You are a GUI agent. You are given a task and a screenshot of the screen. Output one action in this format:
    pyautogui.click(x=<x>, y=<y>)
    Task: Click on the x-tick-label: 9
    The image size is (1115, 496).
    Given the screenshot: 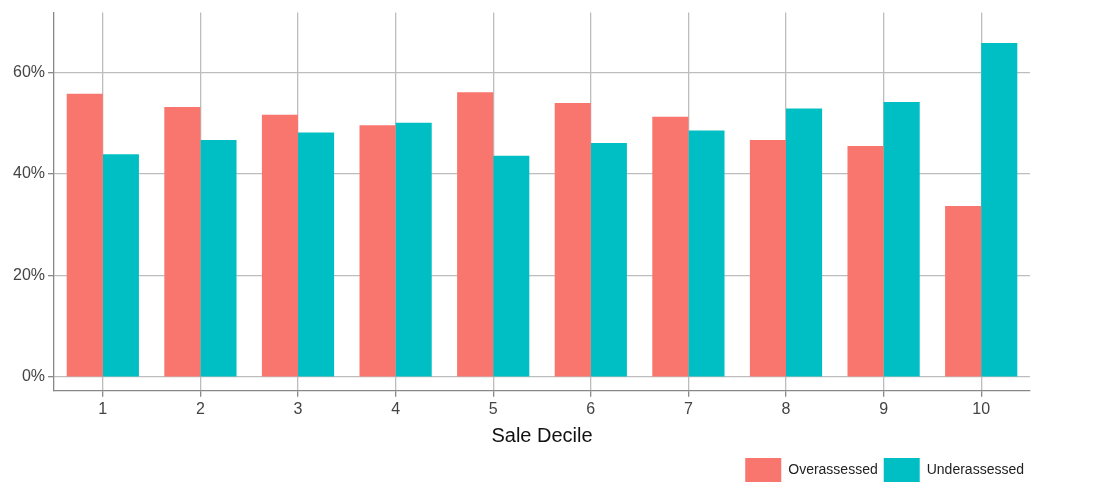 What is the action you would take?
    pyautogui.click(x=884, y=408)
    